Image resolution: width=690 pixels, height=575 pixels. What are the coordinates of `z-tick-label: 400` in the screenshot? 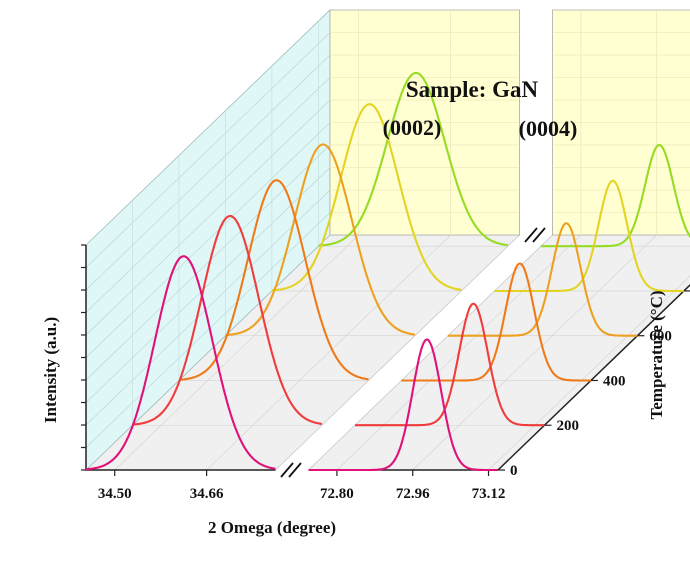 It's located at (614, 381).